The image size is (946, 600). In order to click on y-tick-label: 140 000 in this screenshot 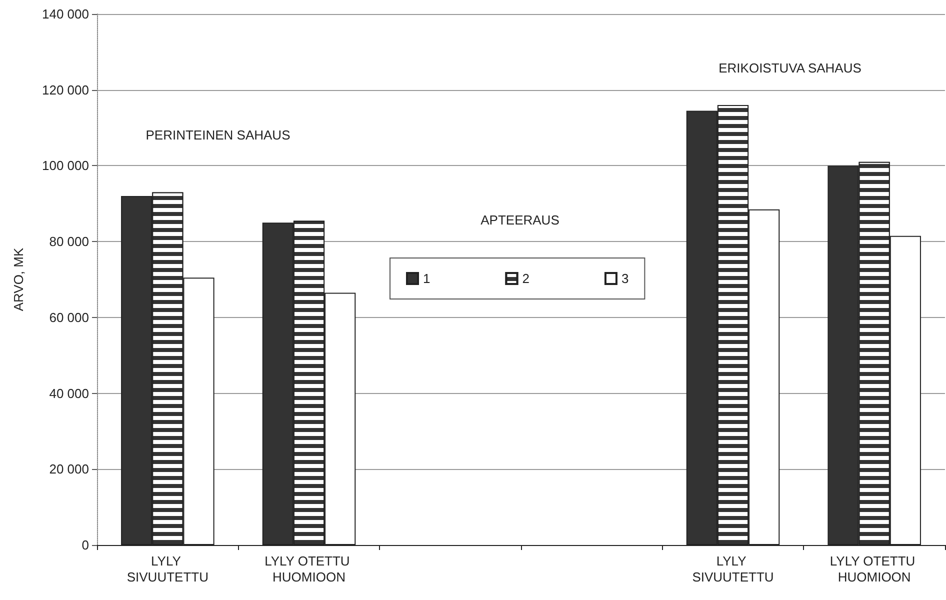, I will do `click(65, 14)`.